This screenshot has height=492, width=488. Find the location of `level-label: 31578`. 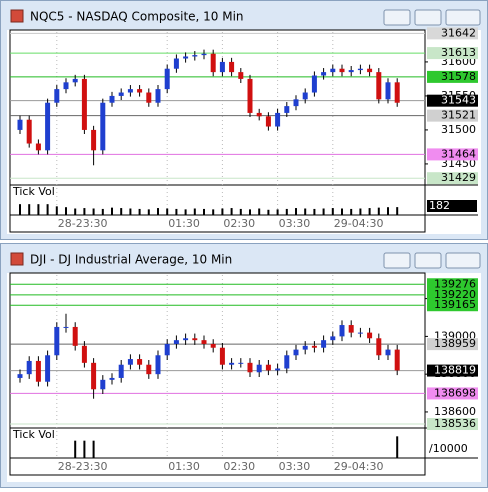

level-label: 31578 is located at coordinates (458, 76).